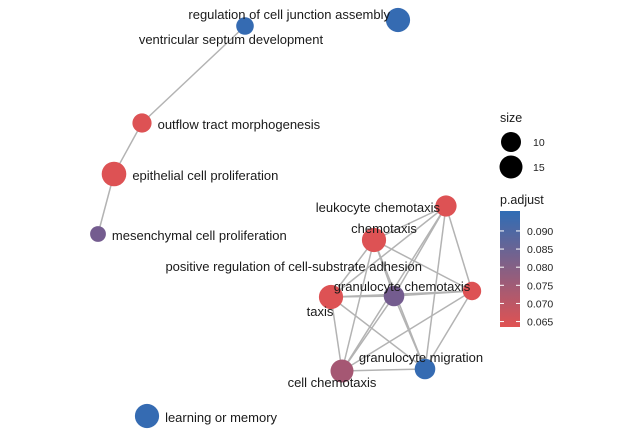 The height and width of the screenshot is (432, 642). I want to click on node-label-regulation_of_cell_junction_assembly: regulation of cell junction assembly, so click(289, 14).